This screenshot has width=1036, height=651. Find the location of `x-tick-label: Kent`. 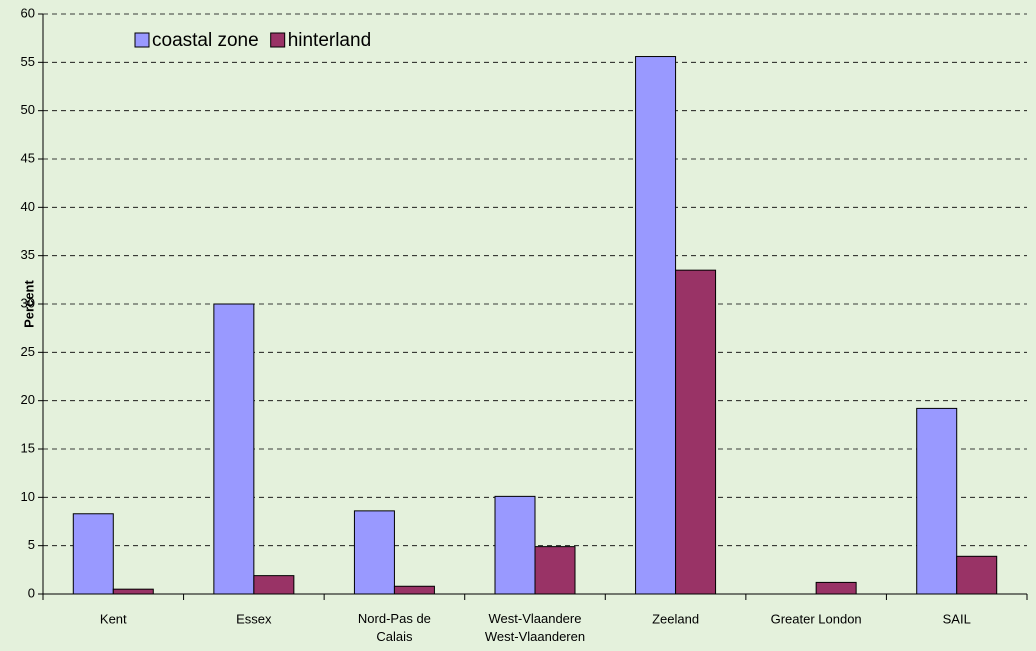

x-tick-label: Kent is located at coordinates (113, 618).